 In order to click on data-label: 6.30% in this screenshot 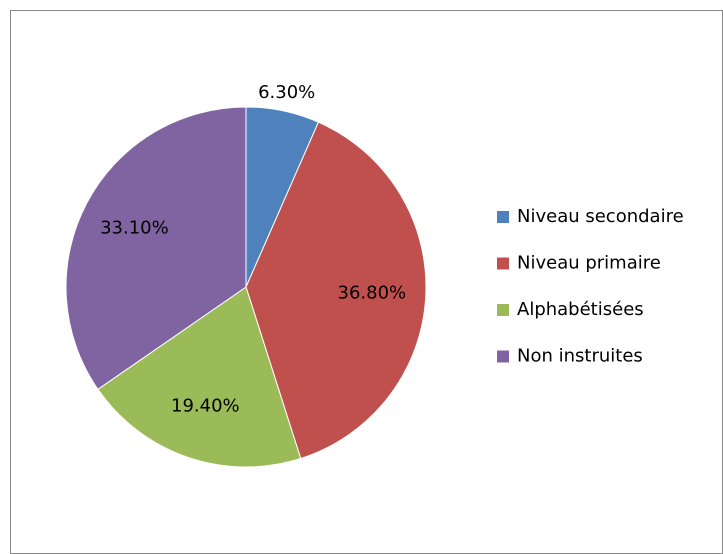, I will do `click(286, 92)`.